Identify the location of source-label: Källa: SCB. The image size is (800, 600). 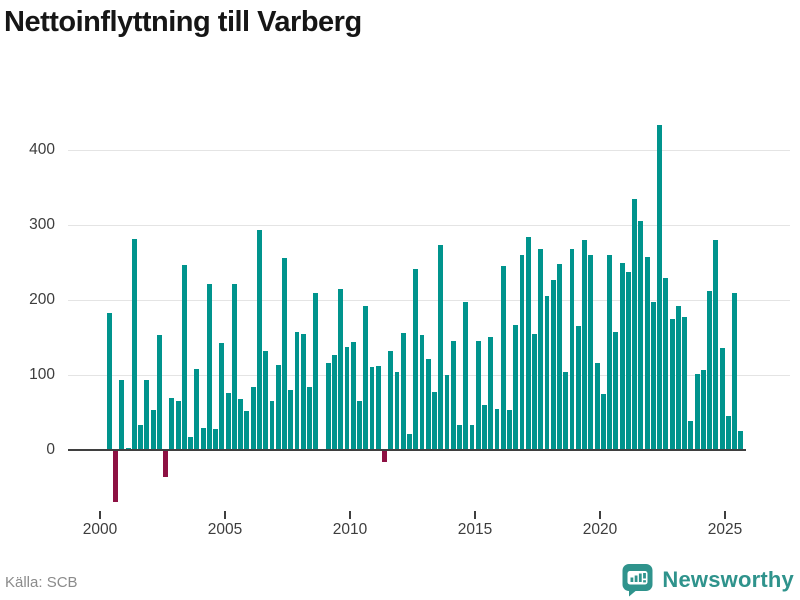
(41, 582).